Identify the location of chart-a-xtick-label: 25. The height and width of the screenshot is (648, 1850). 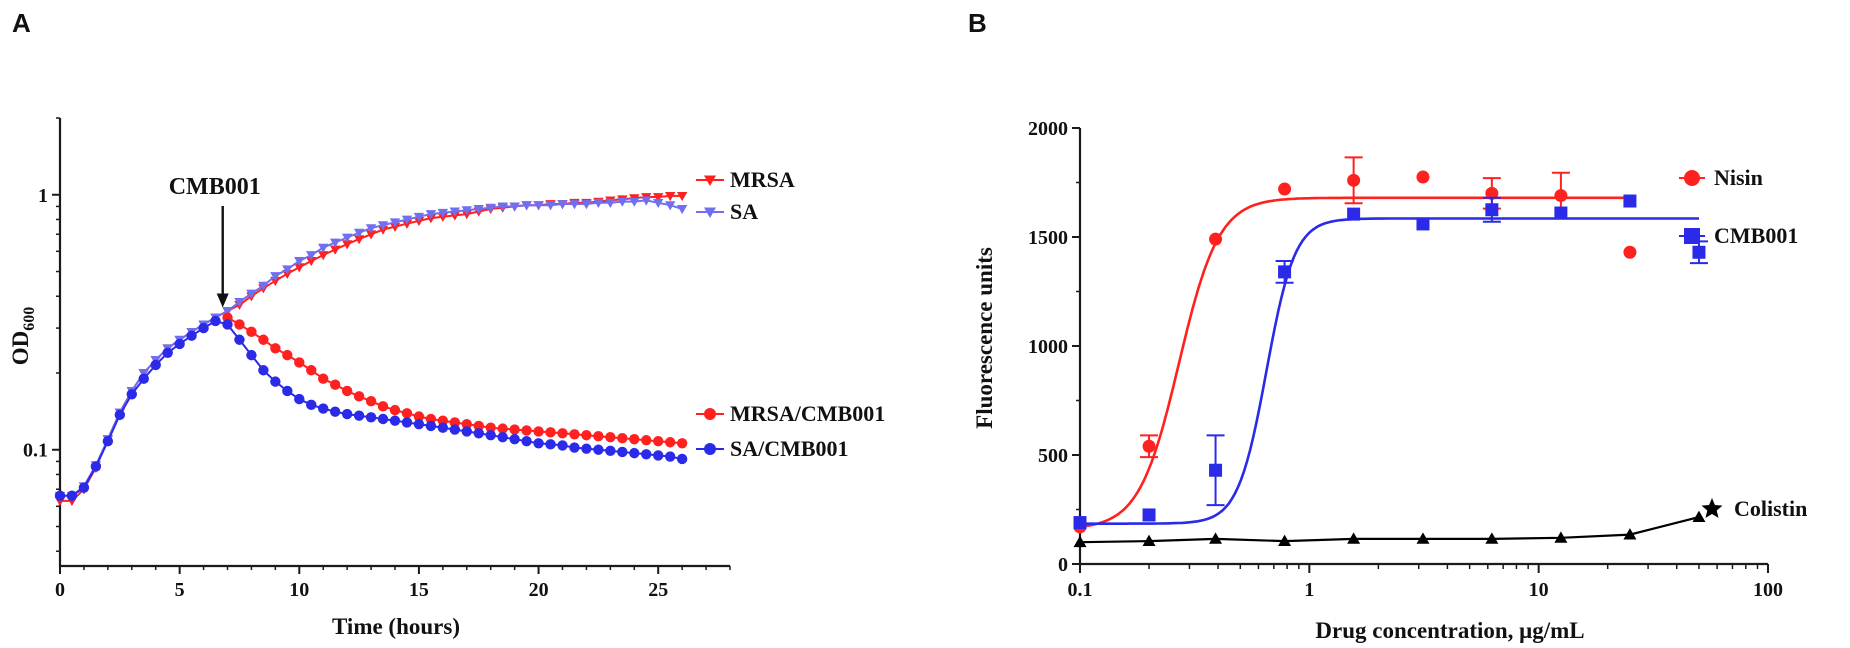
(658, 590).